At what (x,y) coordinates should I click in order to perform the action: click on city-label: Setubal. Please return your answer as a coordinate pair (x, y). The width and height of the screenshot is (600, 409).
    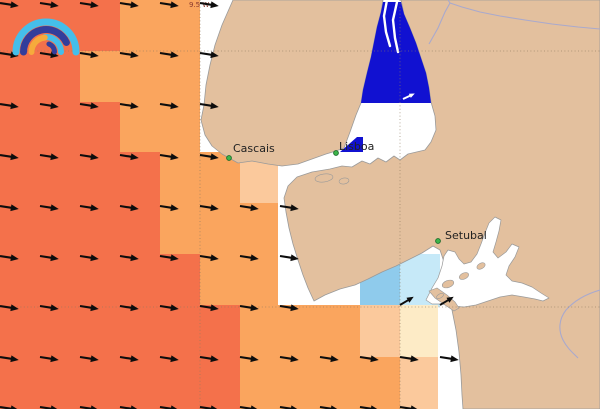
    Looking at the image, I should click on (466, 235).